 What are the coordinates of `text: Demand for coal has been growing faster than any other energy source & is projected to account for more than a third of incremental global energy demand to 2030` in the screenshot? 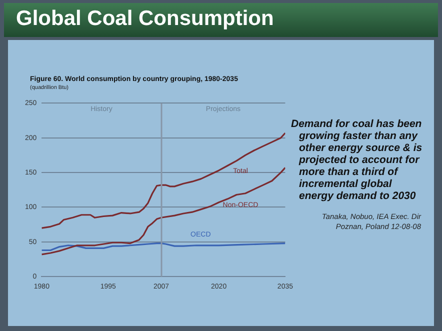 It's located at (357, 160).